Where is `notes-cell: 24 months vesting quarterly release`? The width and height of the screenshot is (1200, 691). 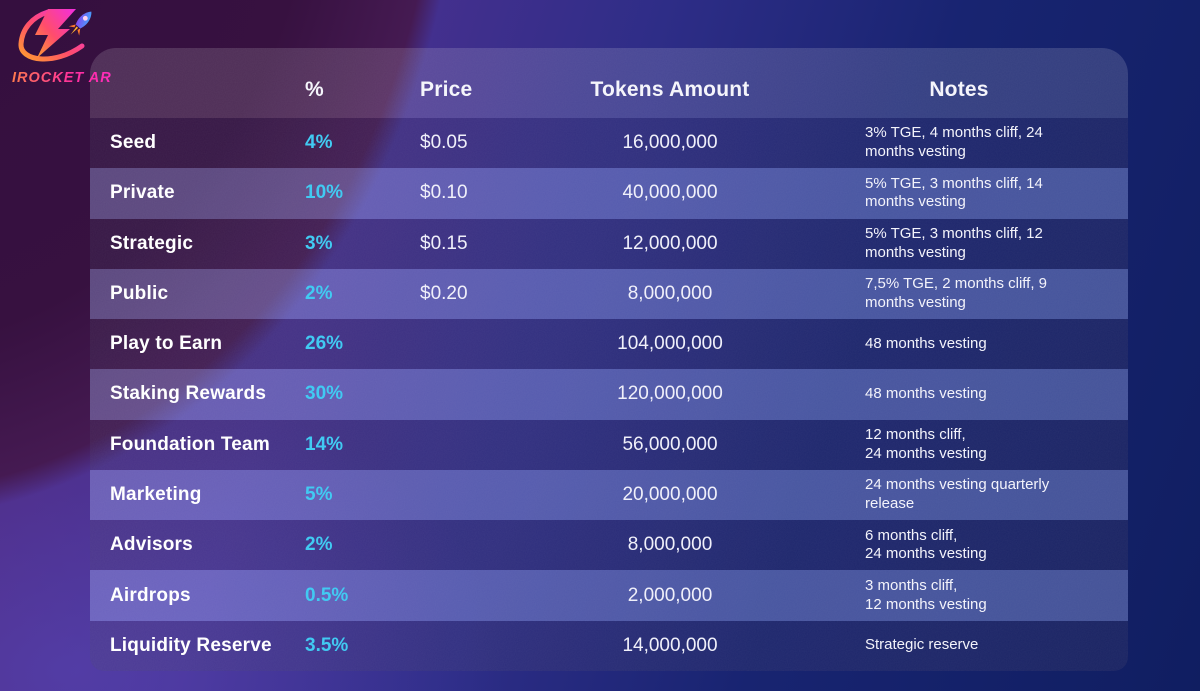
notes-cell: 24 months vesting quarterly release is located at coordinates (957, 494).